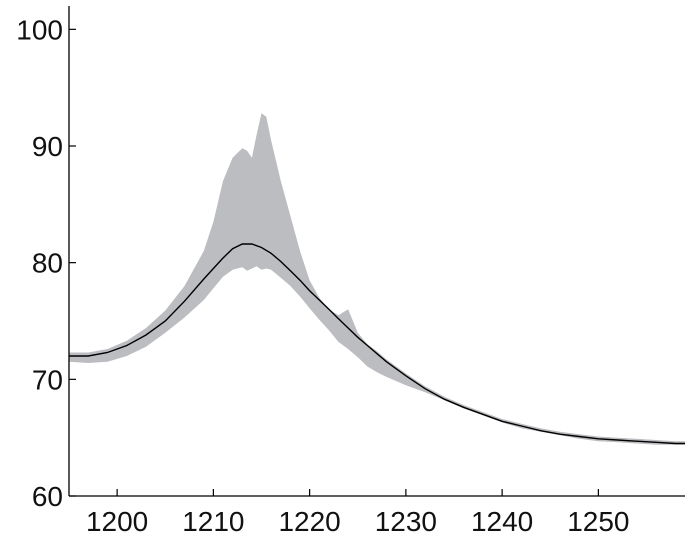 Image resolution: width=685 pixels, height=540 pixels. What do you see at coordinates (47, 379) in the screenshot?
I see `y-tick-label: 70` at bounding box center [47, 379].